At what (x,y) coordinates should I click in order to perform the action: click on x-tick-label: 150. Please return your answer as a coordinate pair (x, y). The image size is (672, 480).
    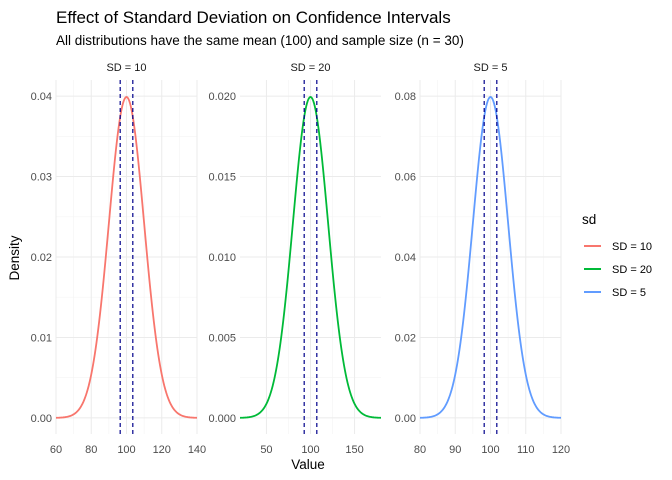
    Looking at the image, I should click on (354, 450).